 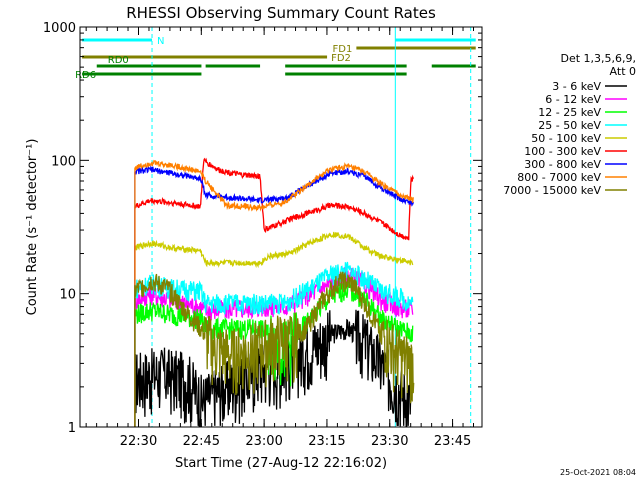 I want to click on legend-label: 300 - 800 keV, so click(x=562, y=164).